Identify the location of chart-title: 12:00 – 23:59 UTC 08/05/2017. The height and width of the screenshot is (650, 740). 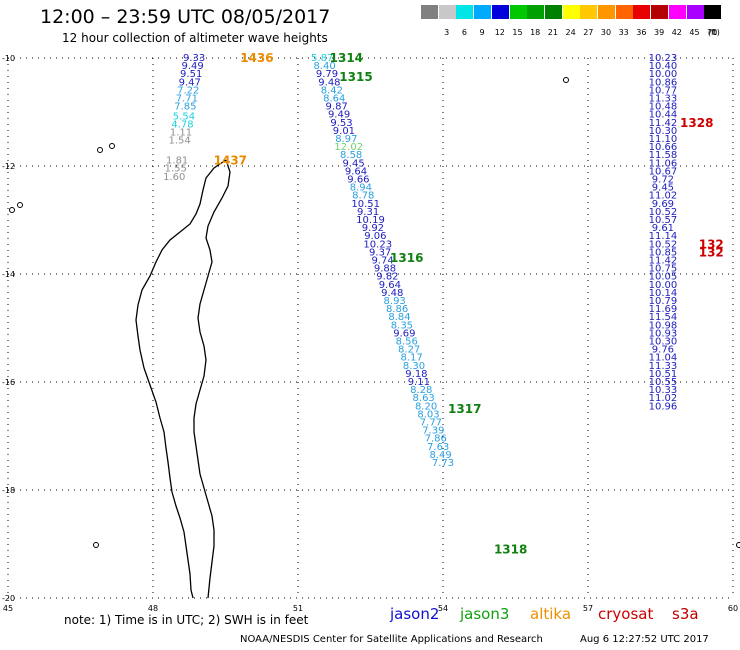
(185, 17).